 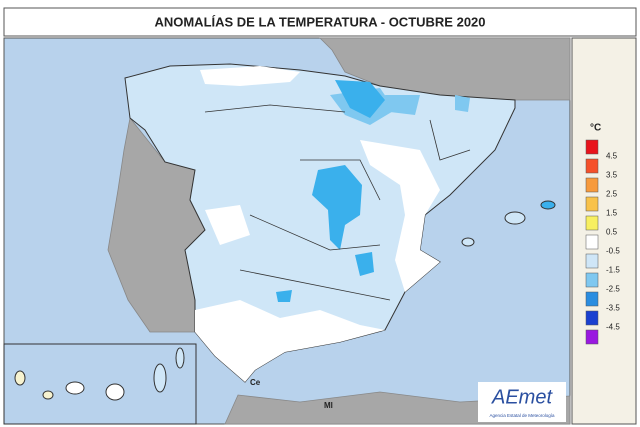 I want to click on legend-panel, so click(x=604, y=231).